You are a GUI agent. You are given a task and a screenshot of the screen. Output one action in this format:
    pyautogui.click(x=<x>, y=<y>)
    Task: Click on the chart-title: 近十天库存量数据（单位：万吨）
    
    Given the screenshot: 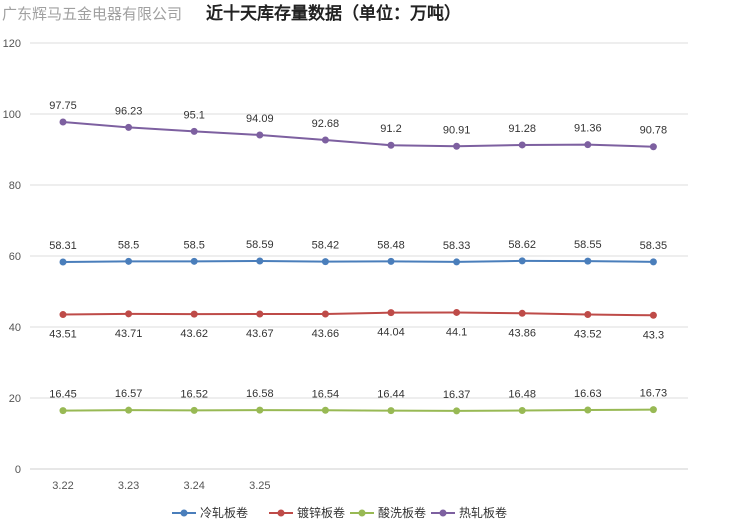 What is the action you would take?
    pyautogui.click(x=333, y=13)
    